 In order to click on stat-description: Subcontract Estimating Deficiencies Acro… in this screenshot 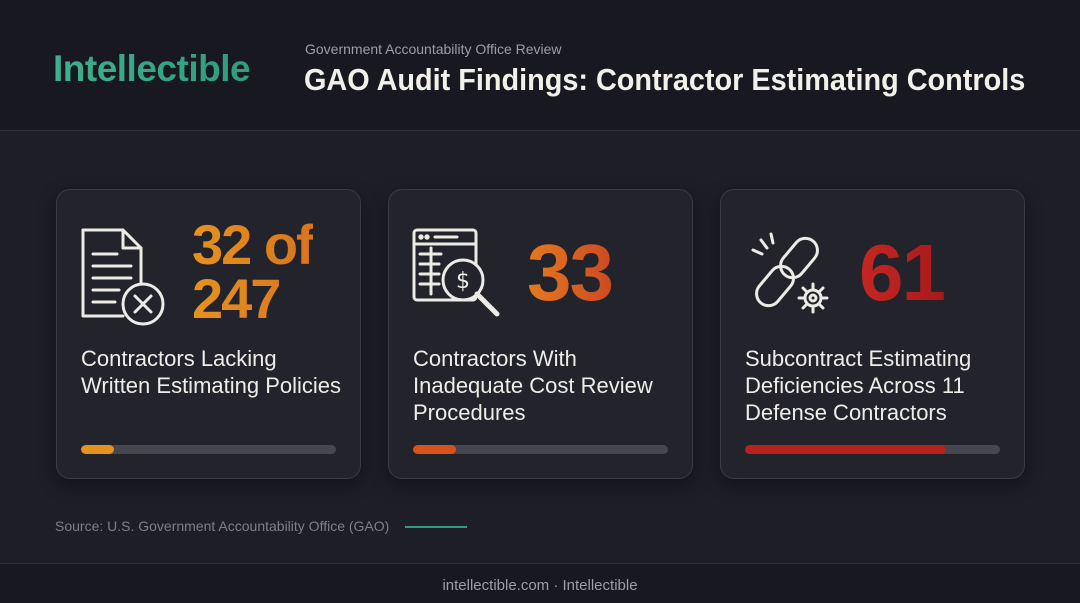, I will do `click(858, 385)`.